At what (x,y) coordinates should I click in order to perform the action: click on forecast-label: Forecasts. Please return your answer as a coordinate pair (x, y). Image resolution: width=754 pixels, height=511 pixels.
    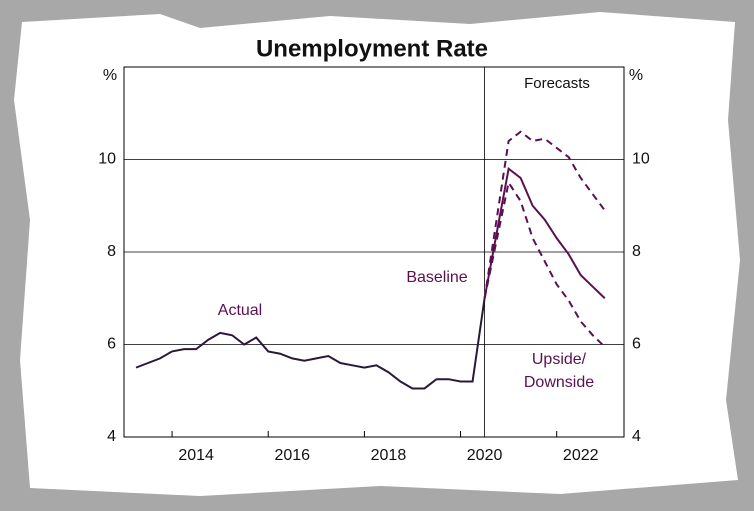
    Looking at the image, I should click on (557, 83).